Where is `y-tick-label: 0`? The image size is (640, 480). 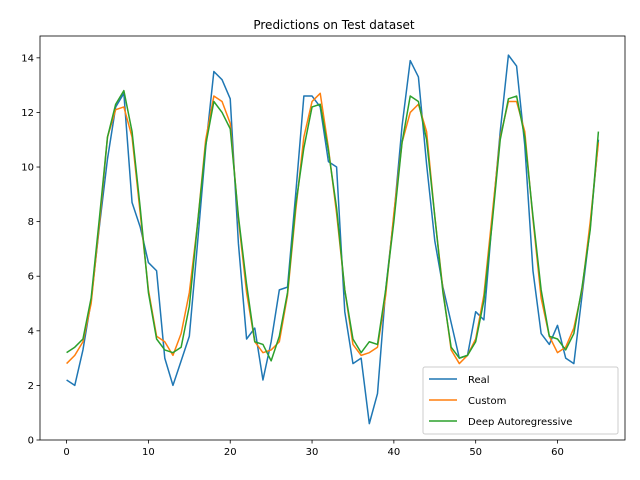
y-tick-label: 0 is located at coordinates (31, 441).